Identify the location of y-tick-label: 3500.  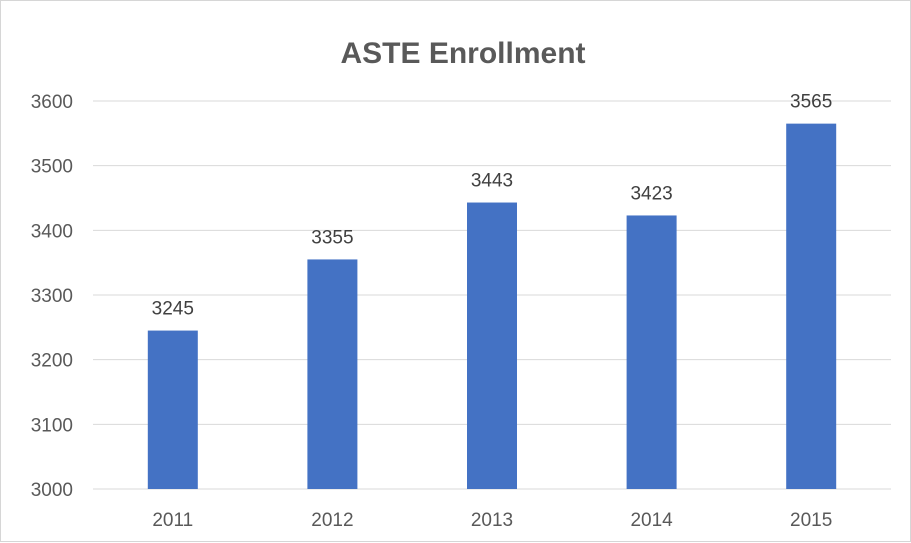
(52, 167).